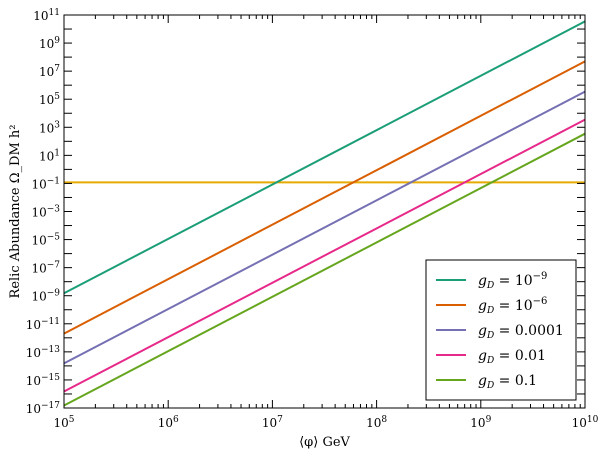 Image resolution: width=606 pixels, height=456 pixels. Describe the element at coordinates (49, 71) in the screenshot. I see `y-tick-label-12: 10⁷` at that location.